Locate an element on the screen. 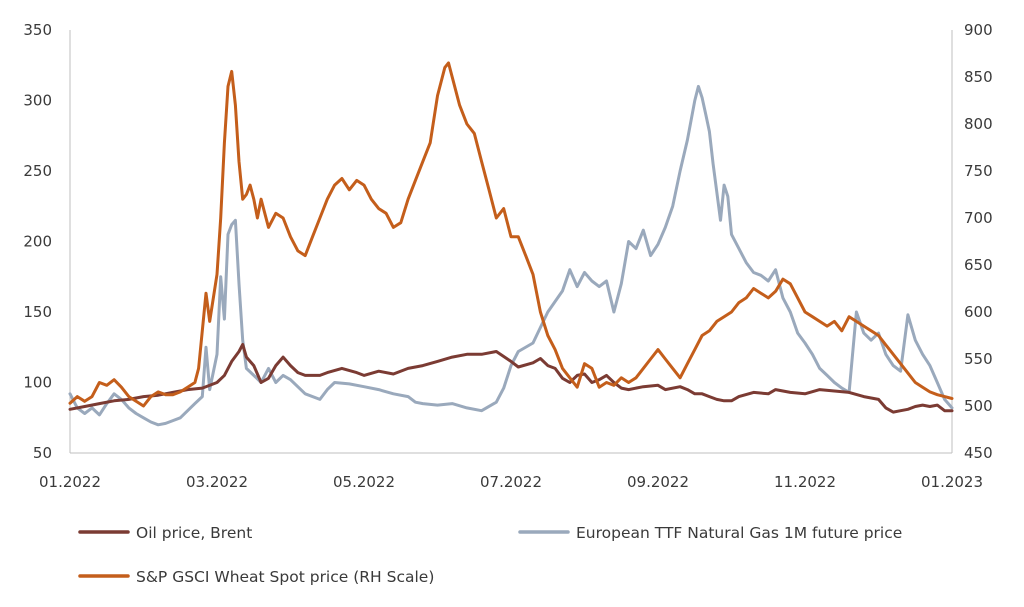 This screenshot has width=1024, height=607. right-tick-label: 800 is located at coordinates (978, 124).